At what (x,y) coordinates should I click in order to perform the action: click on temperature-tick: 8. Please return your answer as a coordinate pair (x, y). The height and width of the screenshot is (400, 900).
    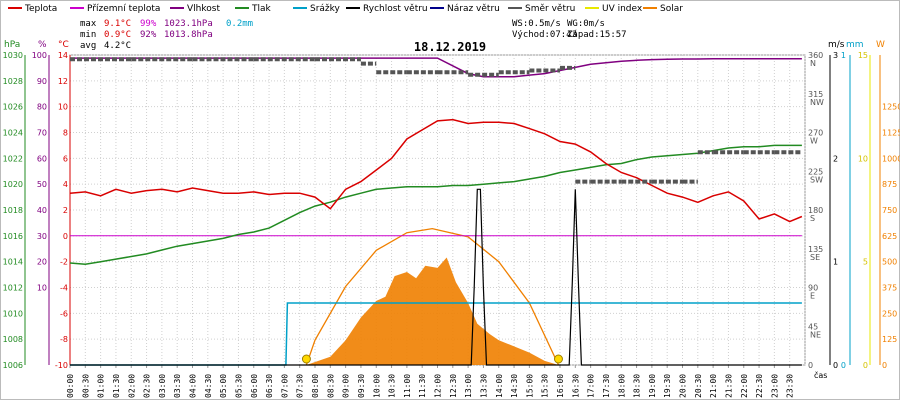
    Looking at the image, I should click on (65, 133).